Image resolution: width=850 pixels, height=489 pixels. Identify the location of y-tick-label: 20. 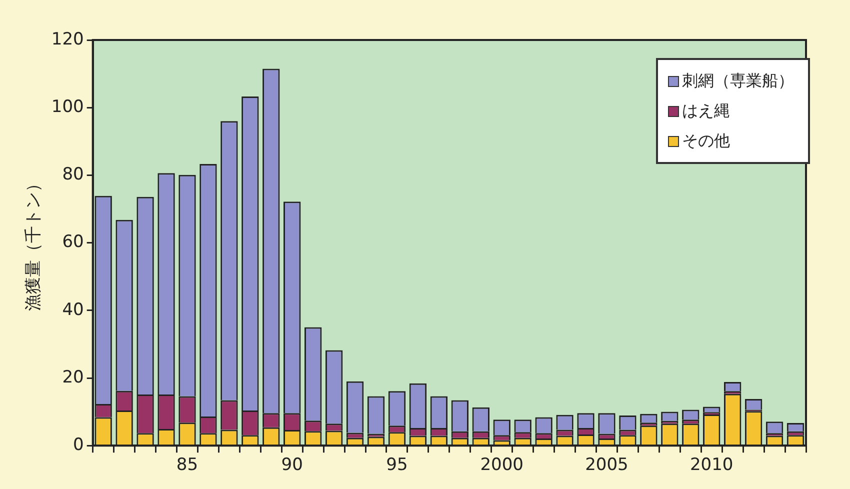
(73, 377).